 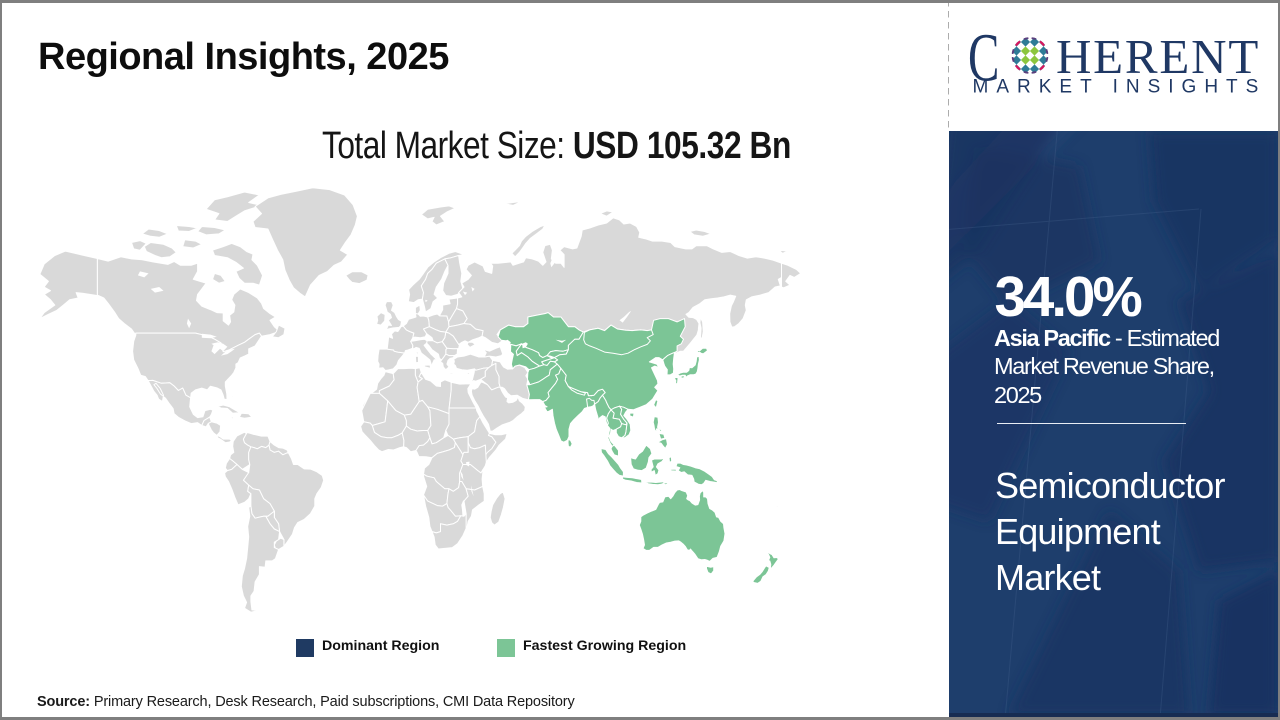 I want to click on svg-text: C, so click(x=983, y=58).